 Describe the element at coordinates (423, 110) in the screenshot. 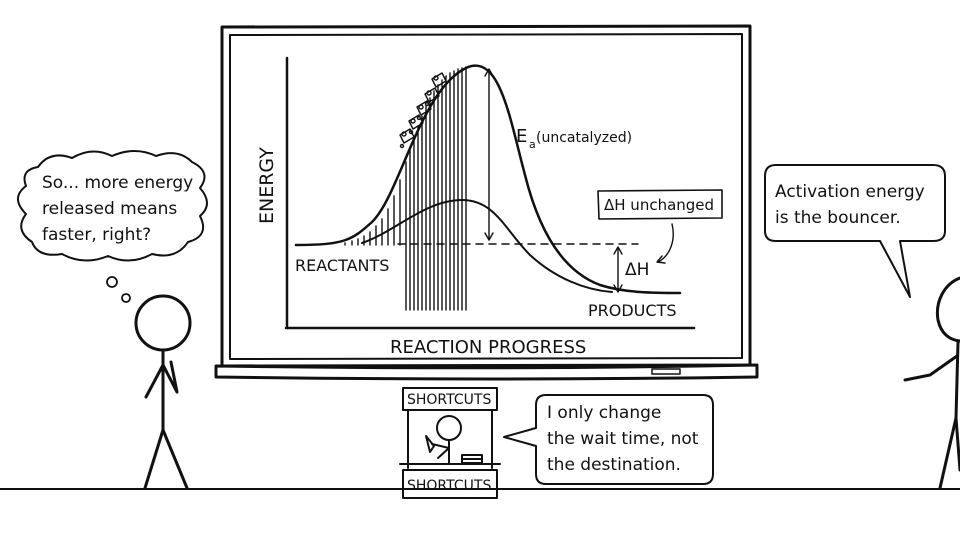

I see `roller-coaster-cars` at that location.